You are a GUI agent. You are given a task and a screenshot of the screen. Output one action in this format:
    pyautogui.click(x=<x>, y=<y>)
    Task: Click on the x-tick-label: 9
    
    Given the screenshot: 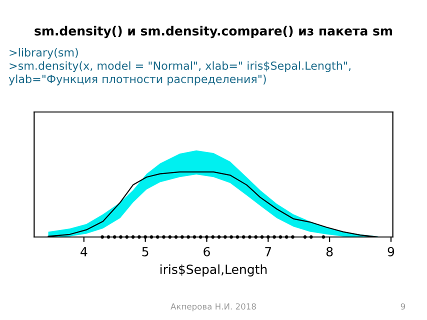 What is the action you would take?
    pyautogui.click(x=391, y=251)
    